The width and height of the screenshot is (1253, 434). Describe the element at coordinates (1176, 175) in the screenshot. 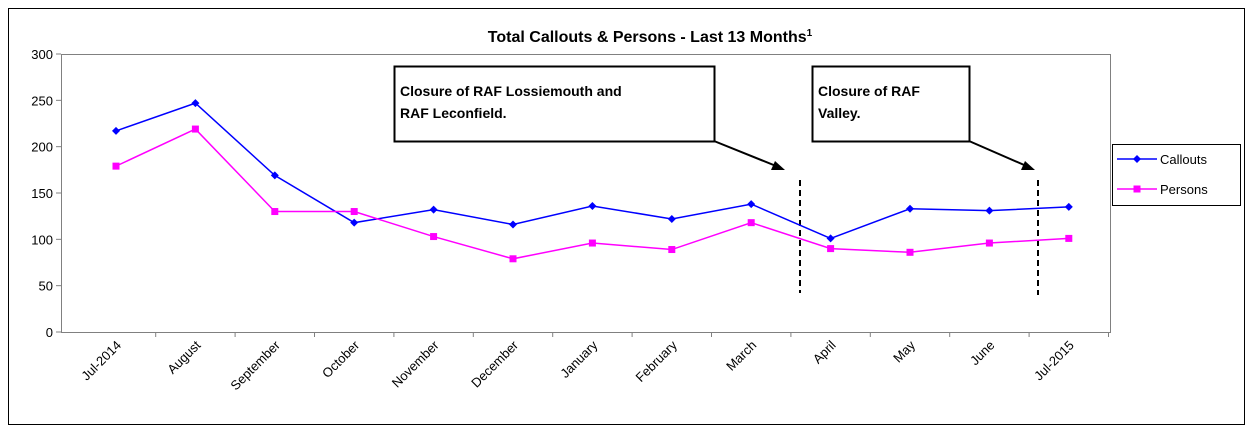

I see `legend` at that location.